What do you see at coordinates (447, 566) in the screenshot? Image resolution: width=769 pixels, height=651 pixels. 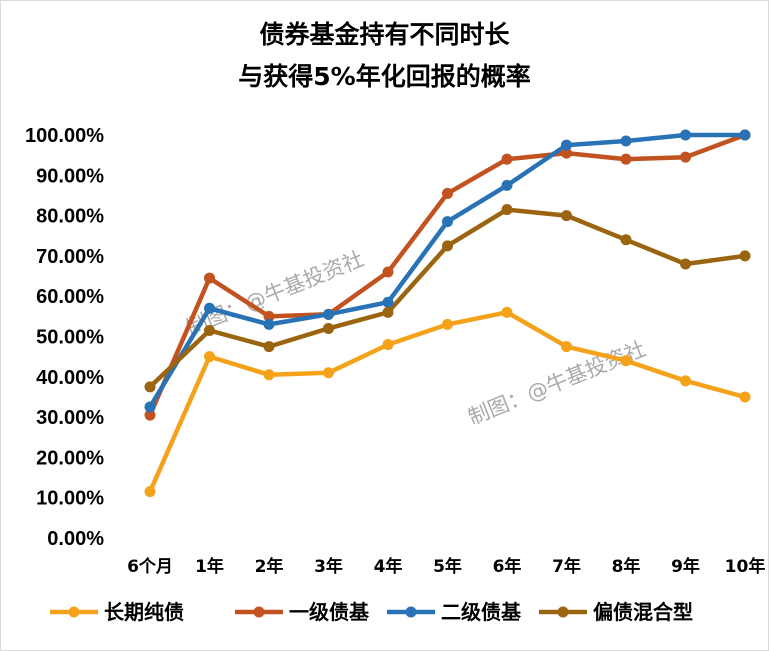 I see `x-tick-label: 5年` at bounding box center [447, 566].